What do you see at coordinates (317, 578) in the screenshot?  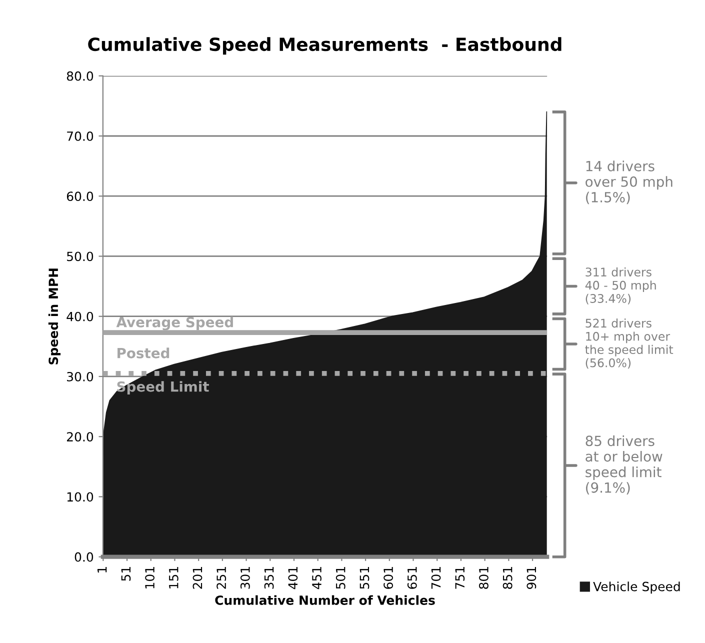 I see `x-tick-label: 451` at bounding box center [317, 578].